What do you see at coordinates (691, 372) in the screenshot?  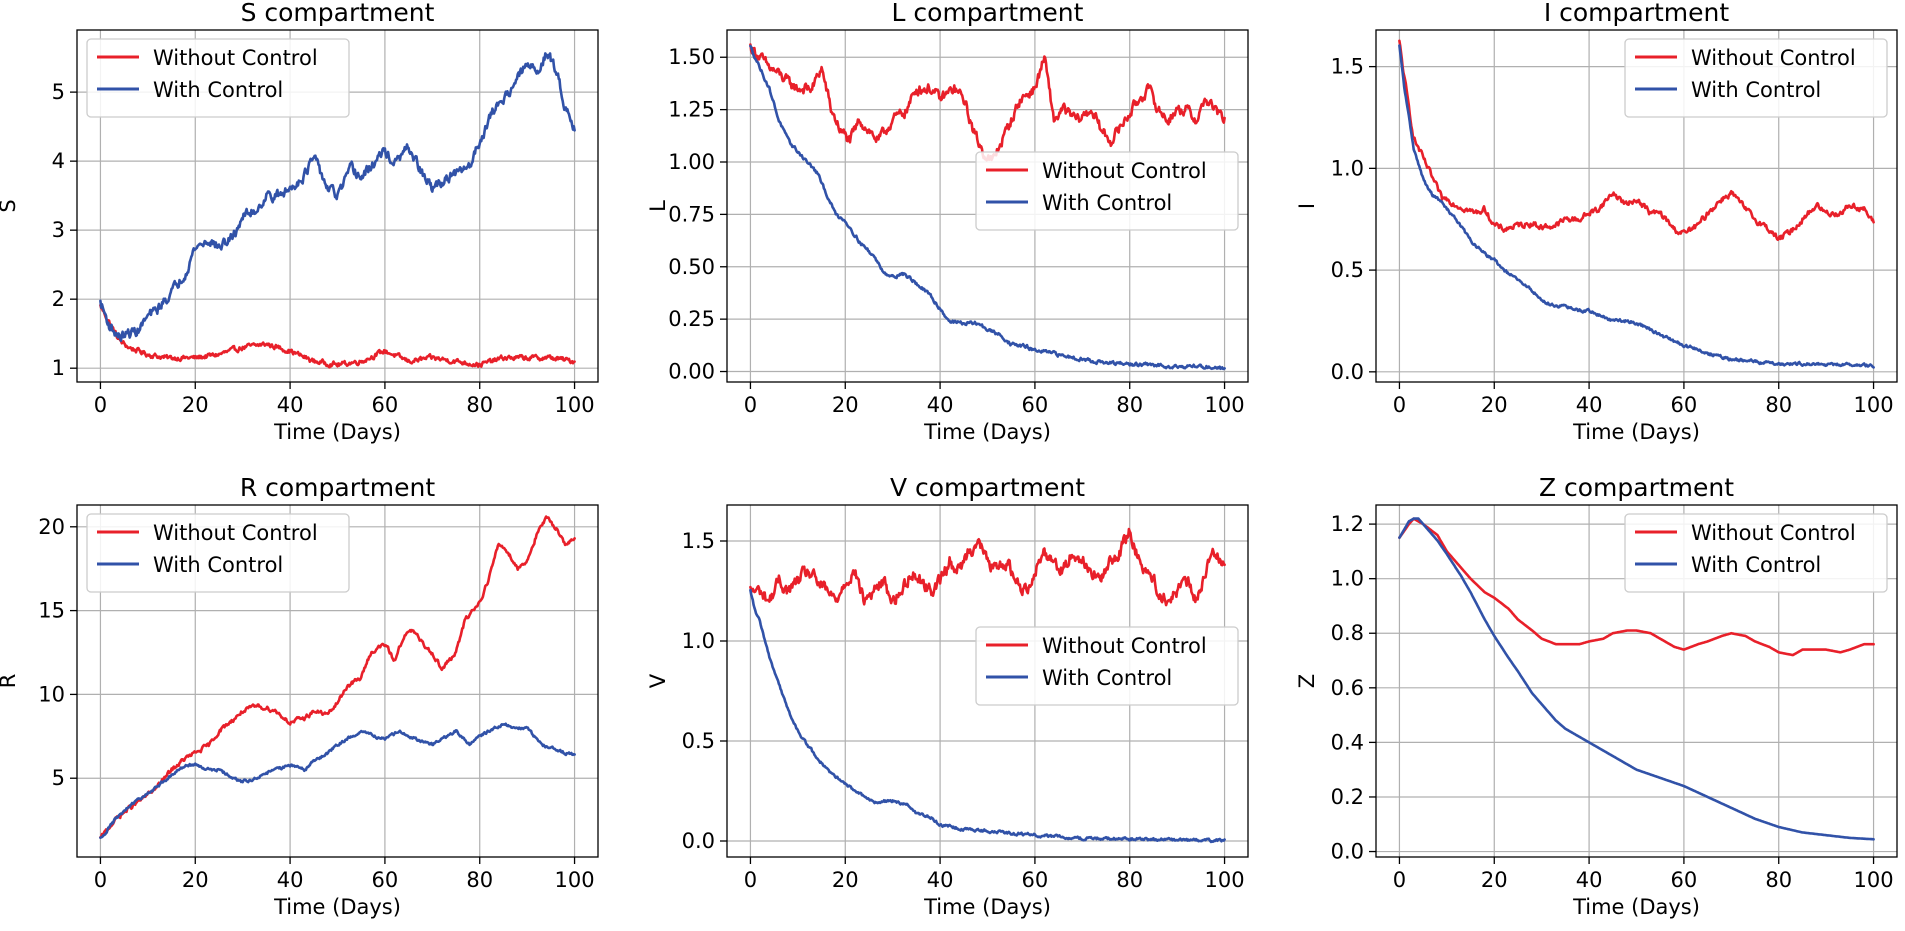 I see `y-tick-label: 0.00` at bounding box center [691, 372].